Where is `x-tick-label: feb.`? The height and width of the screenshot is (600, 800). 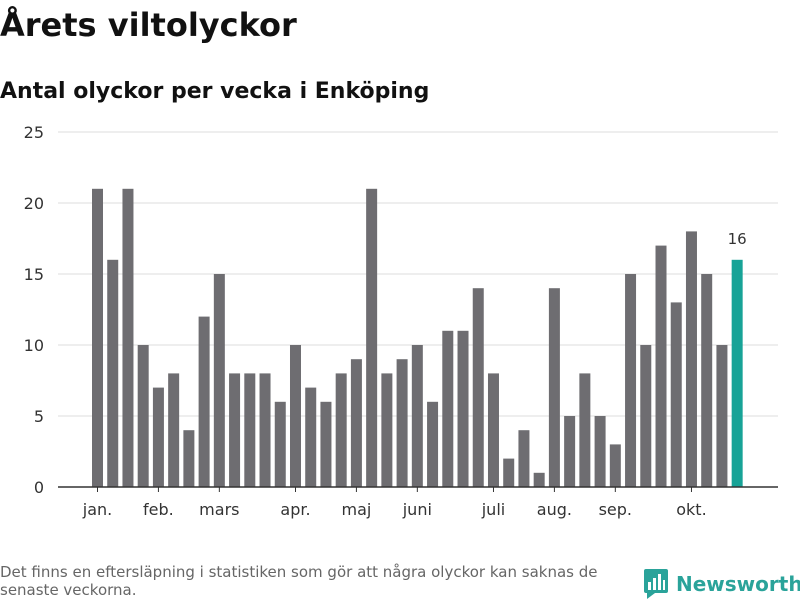 x-tick-label: feb. is located at coordinates (158, 509).